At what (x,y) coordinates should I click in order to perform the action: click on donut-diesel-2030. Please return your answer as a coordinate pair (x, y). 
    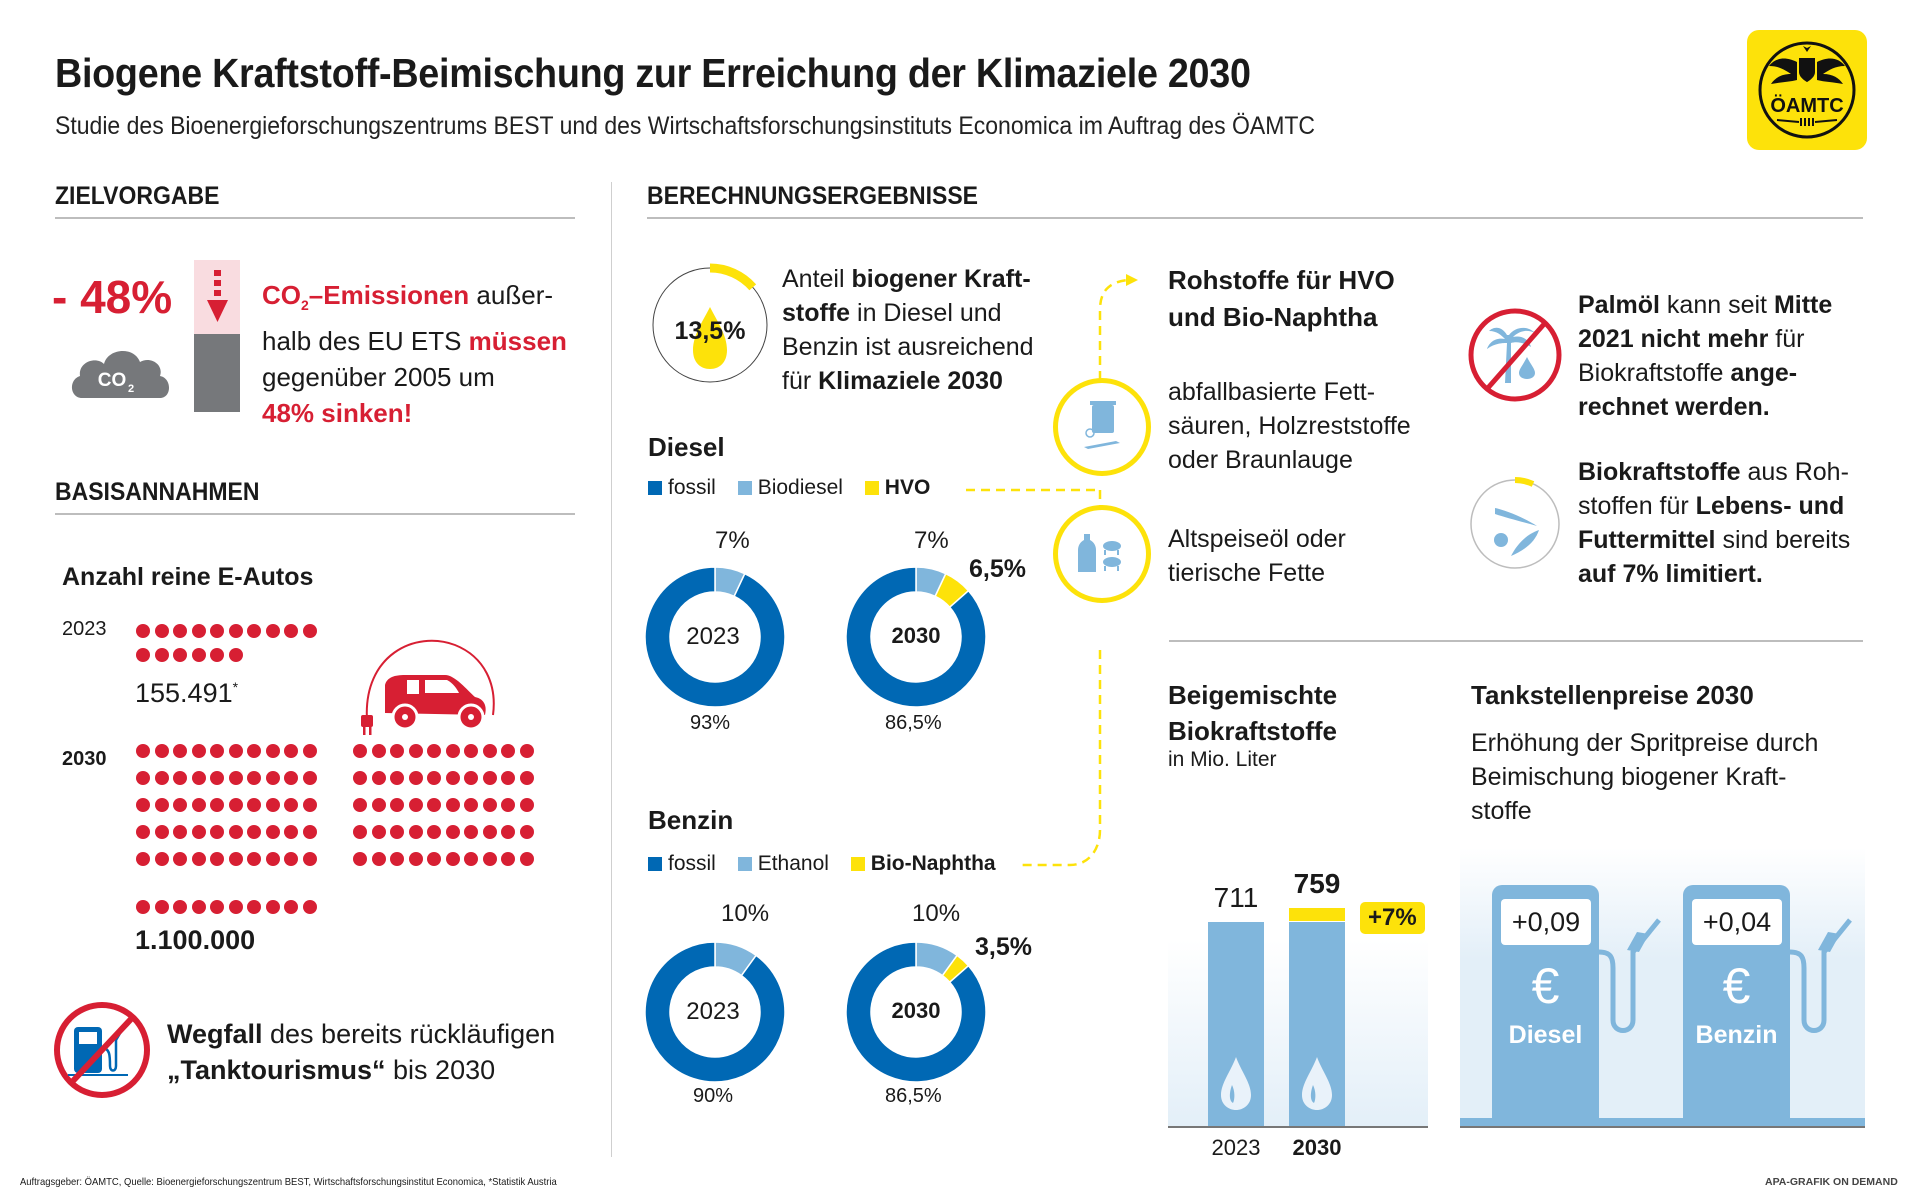
    Looking at the image, I should click on (916, 637).